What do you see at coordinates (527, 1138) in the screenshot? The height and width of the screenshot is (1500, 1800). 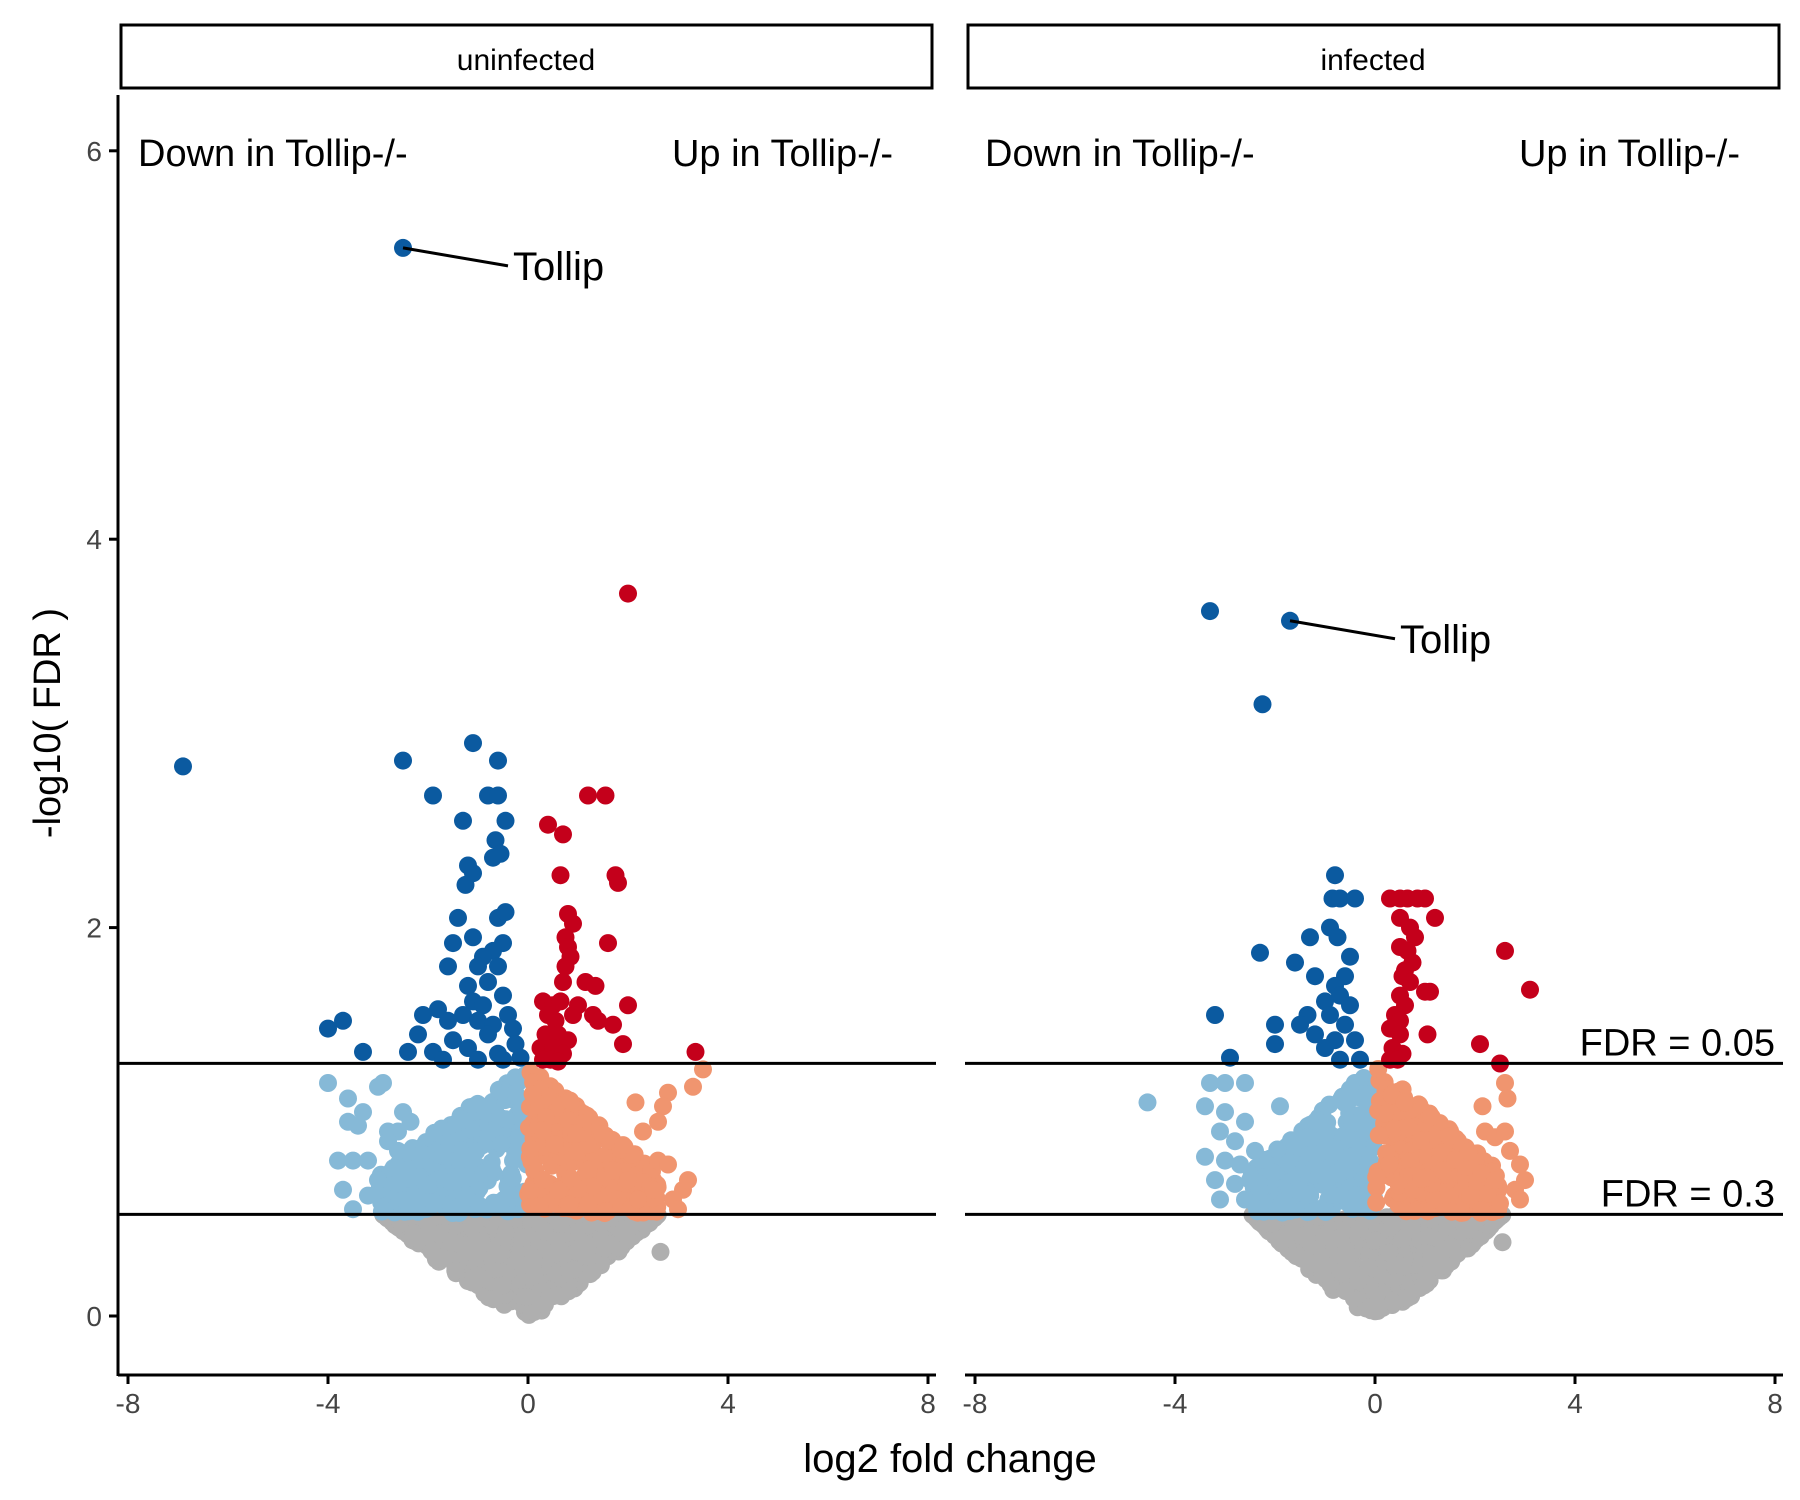 I see `threshold-layer` at bounding box center [527, 1138].